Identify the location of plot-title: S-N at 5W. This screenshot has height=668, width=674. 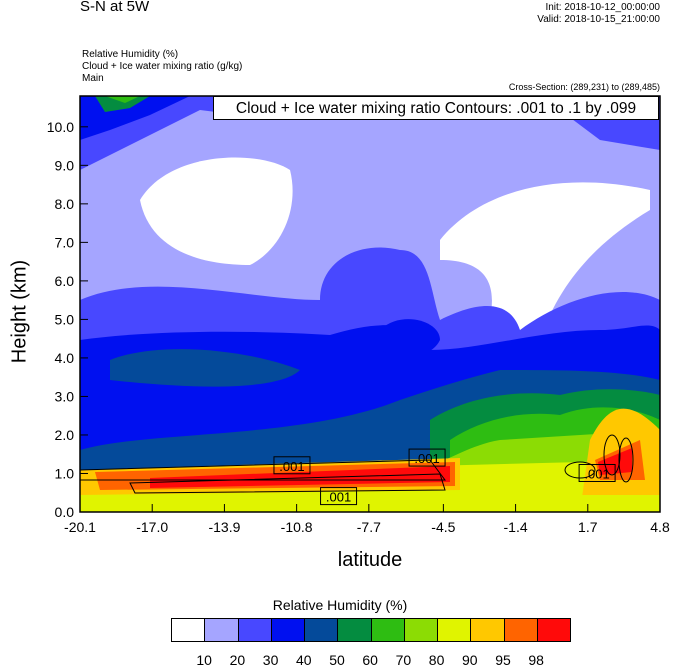
(115, 7).